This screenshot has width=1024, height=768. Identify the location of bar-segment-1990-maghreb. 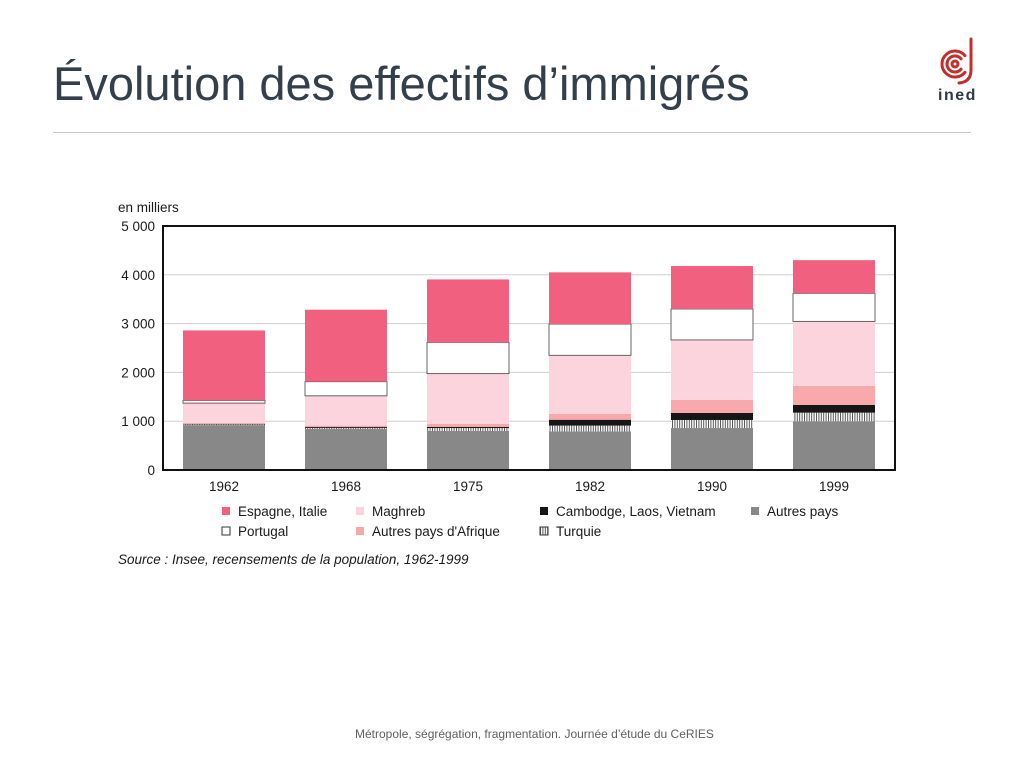
(712, 369).